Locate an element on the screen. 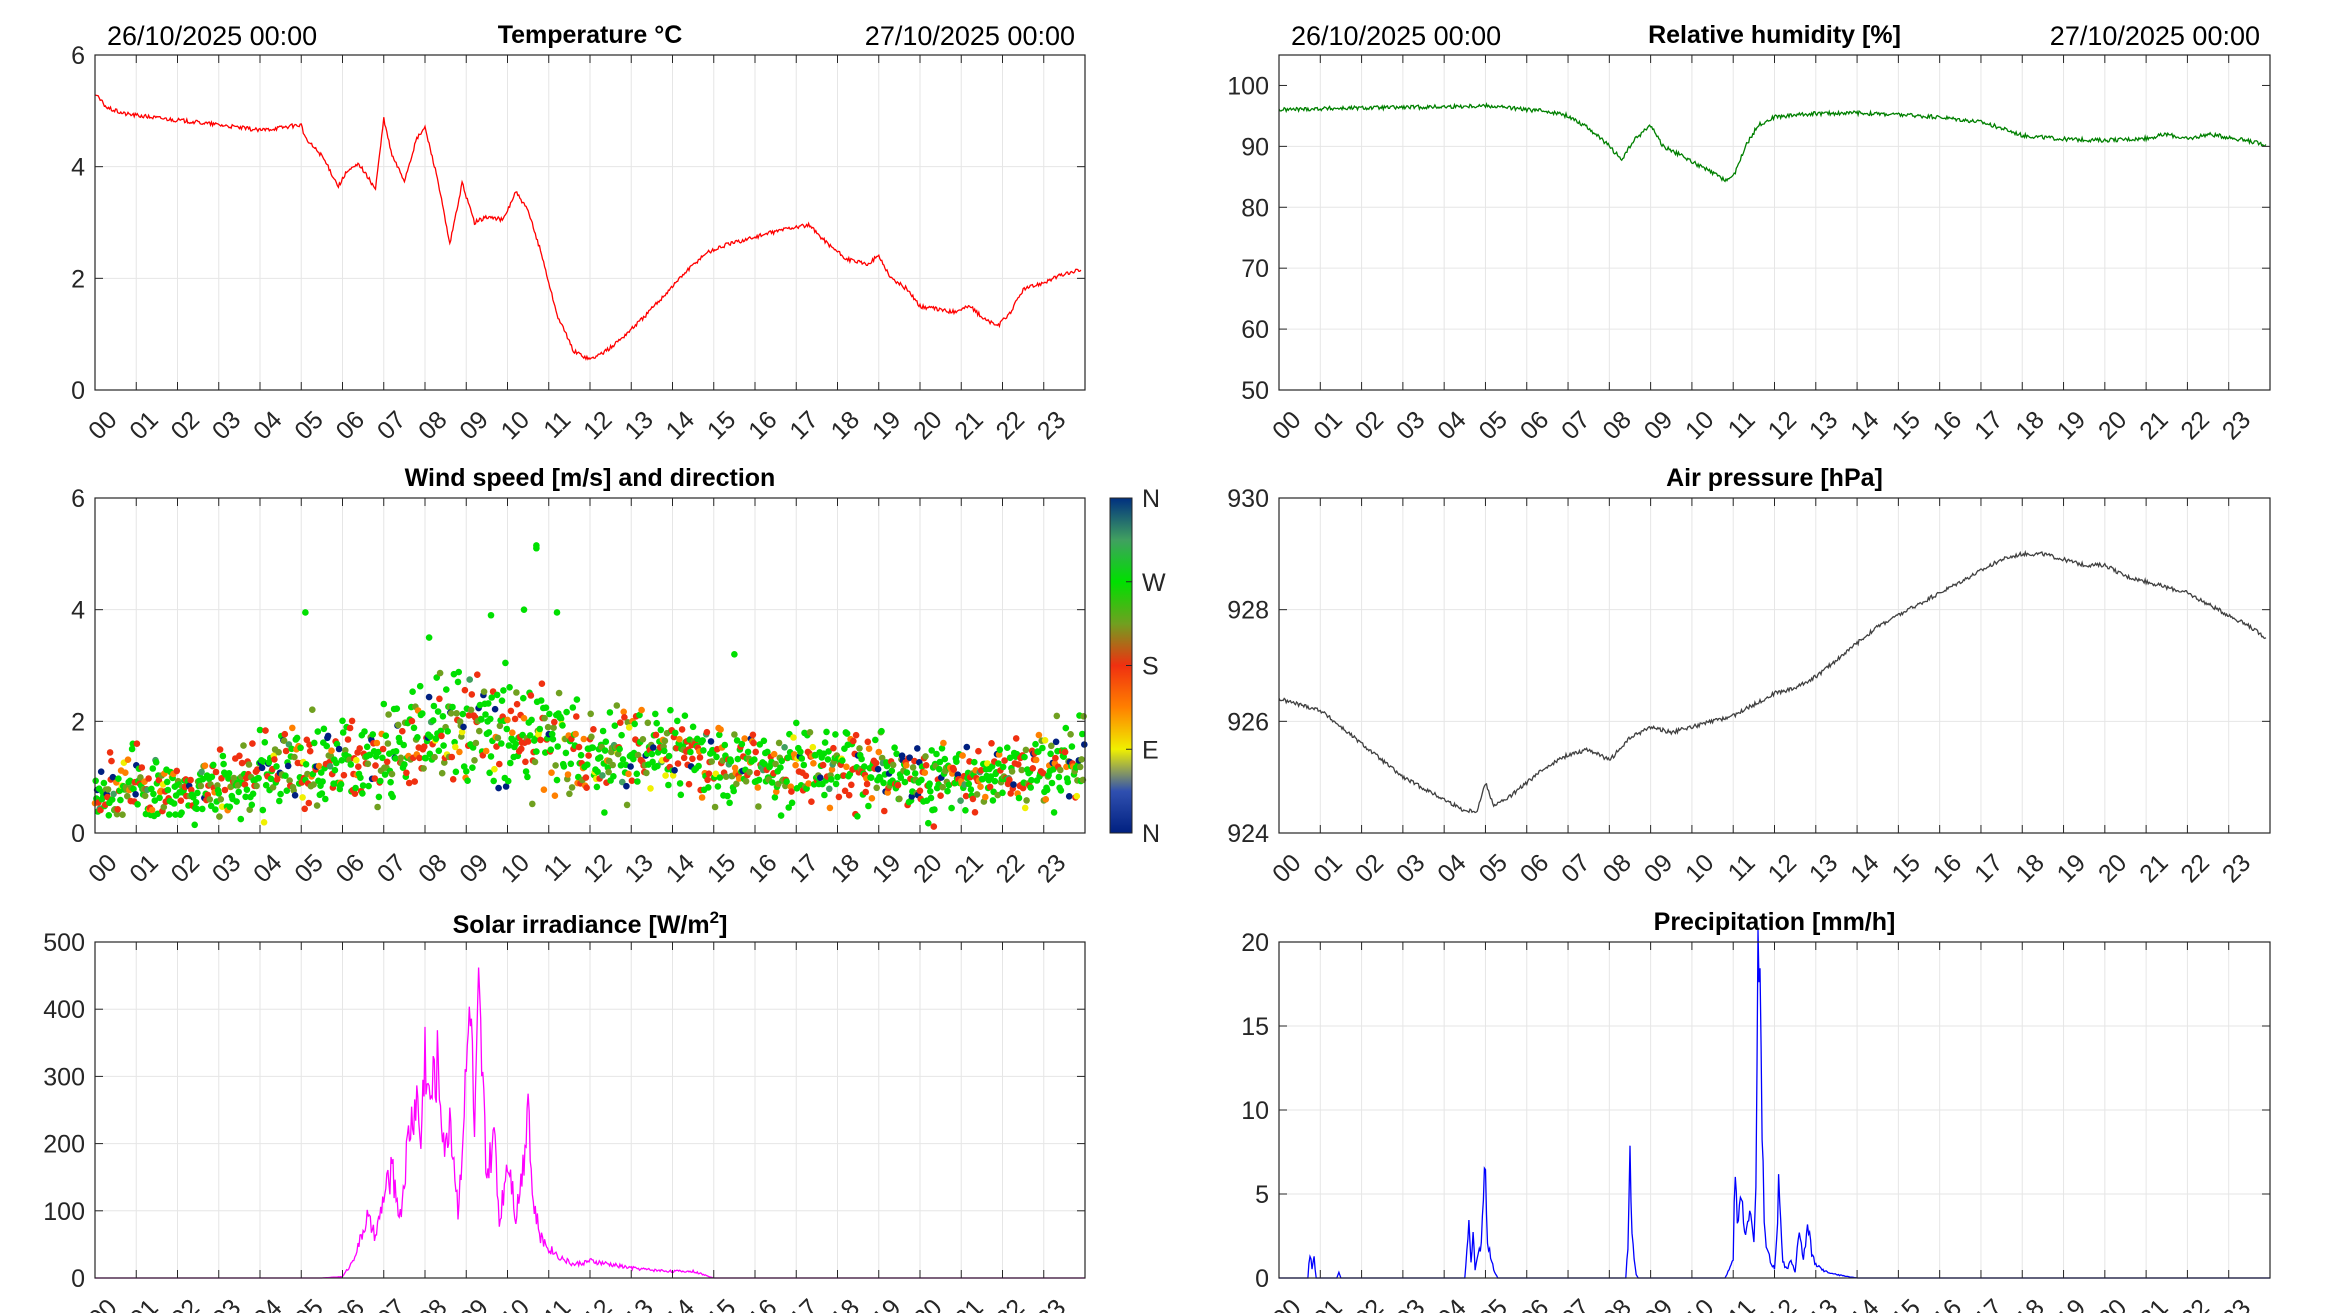 The height and width of the screenshot is (1313, 2333). y-tick-label: 60 is located at coordinates (1255, 330).